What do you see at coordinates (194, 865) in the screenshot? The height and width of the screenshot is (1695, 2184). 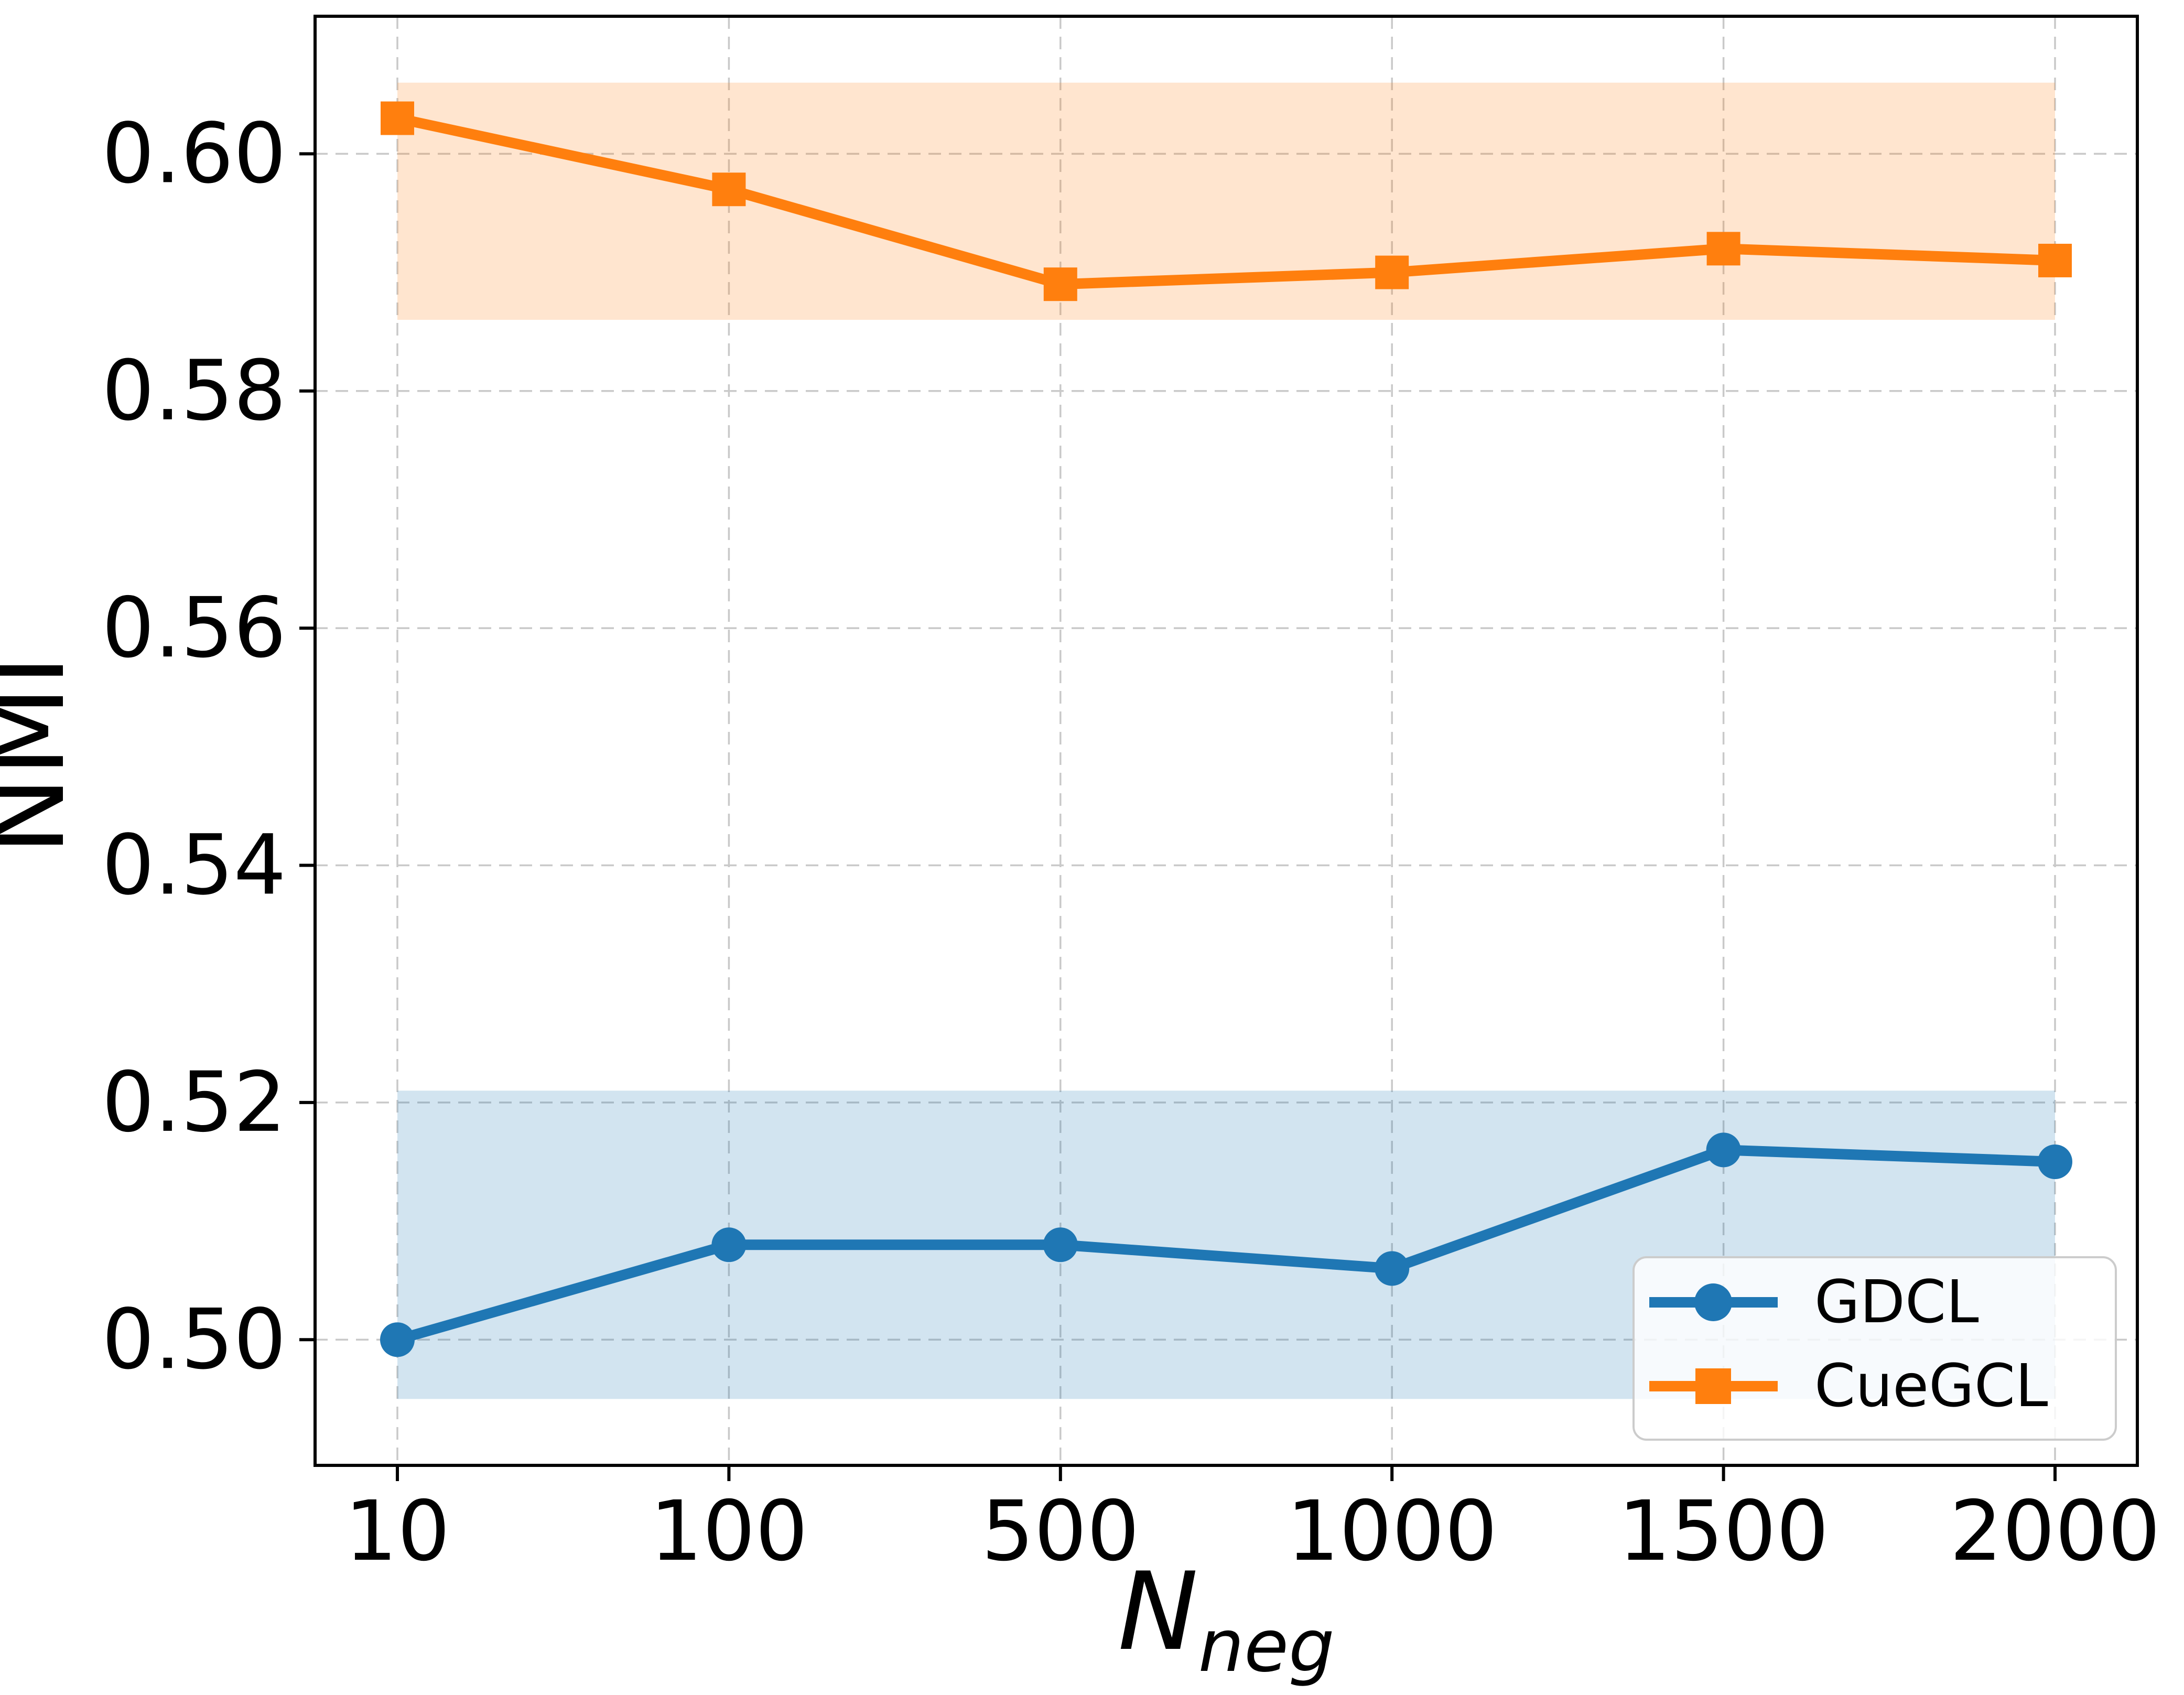 I see `y-tick-label: 0.54` at bounding box center [194, 865].